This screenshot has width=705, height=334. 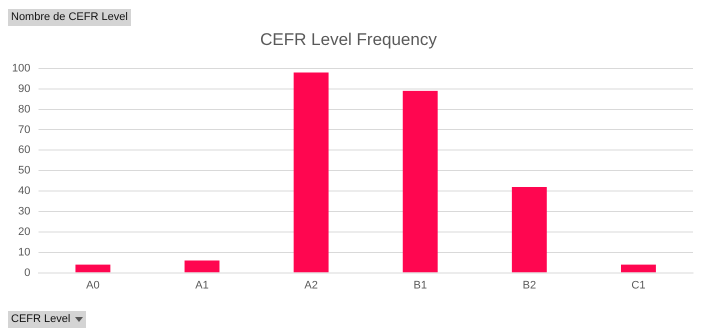 What do you see at coordinates (24, 212) in the screenshot?
I see `y-tick-label: 30` at bounding box center [24, 212].